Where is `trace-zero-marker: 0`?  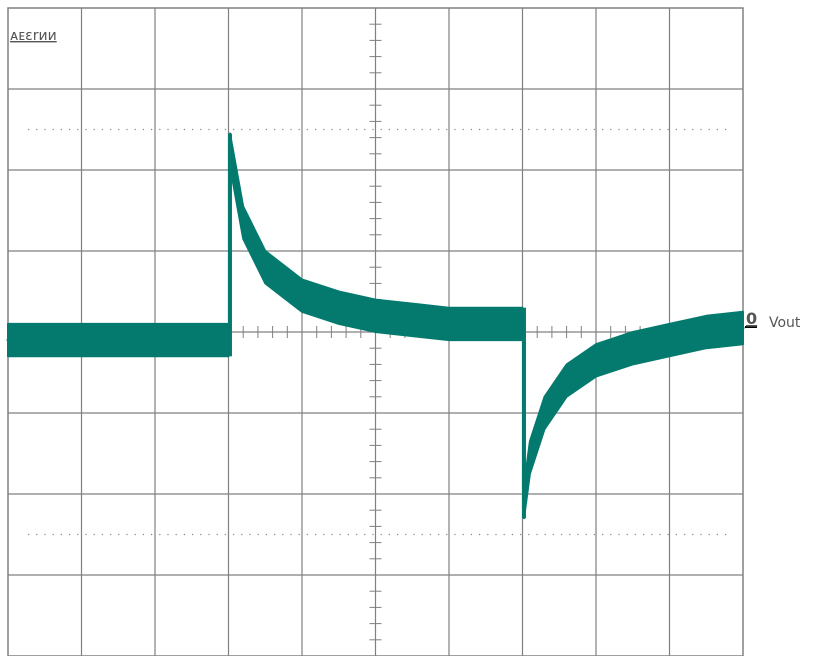
trace-zero-marker: 0 is located at coordinates (751, 318).